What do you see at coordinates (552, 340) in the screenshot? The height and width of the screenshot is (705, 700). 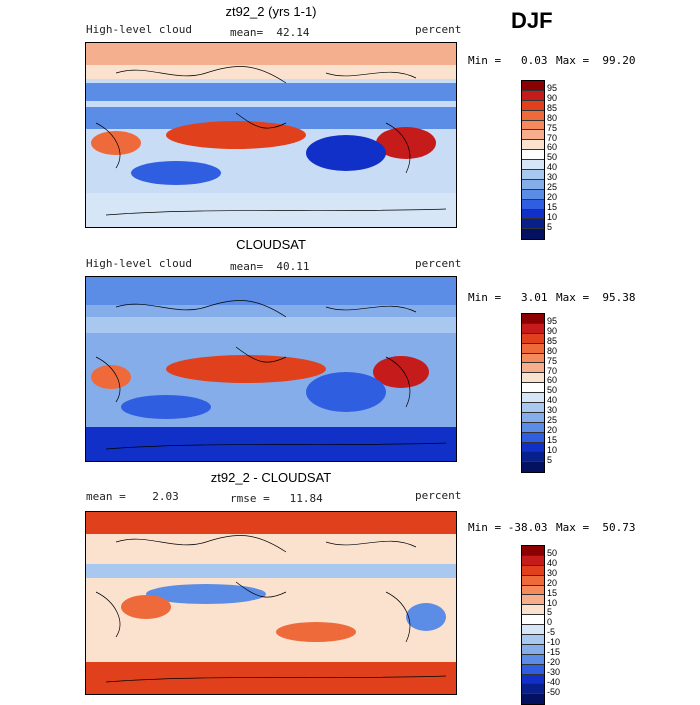 I see `colorbar-level-label: 85` at bounding box center [552, 340].